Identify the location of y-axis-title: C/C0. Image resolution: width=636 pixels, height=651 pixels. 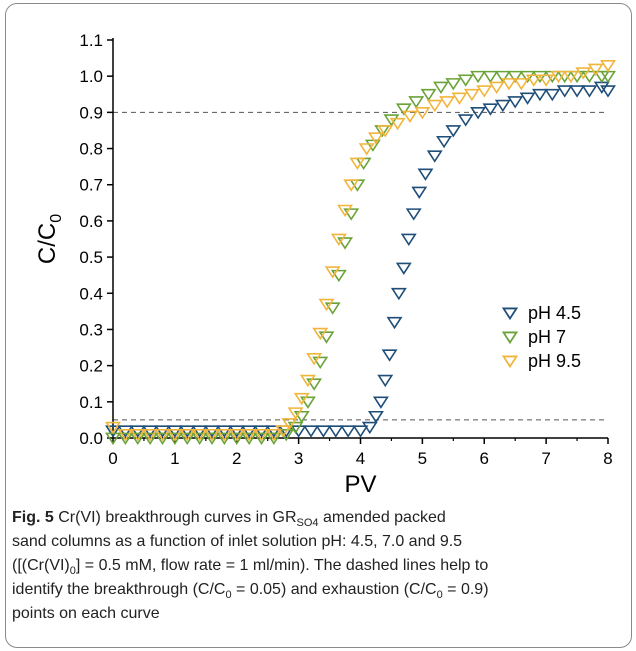
(49, 239).